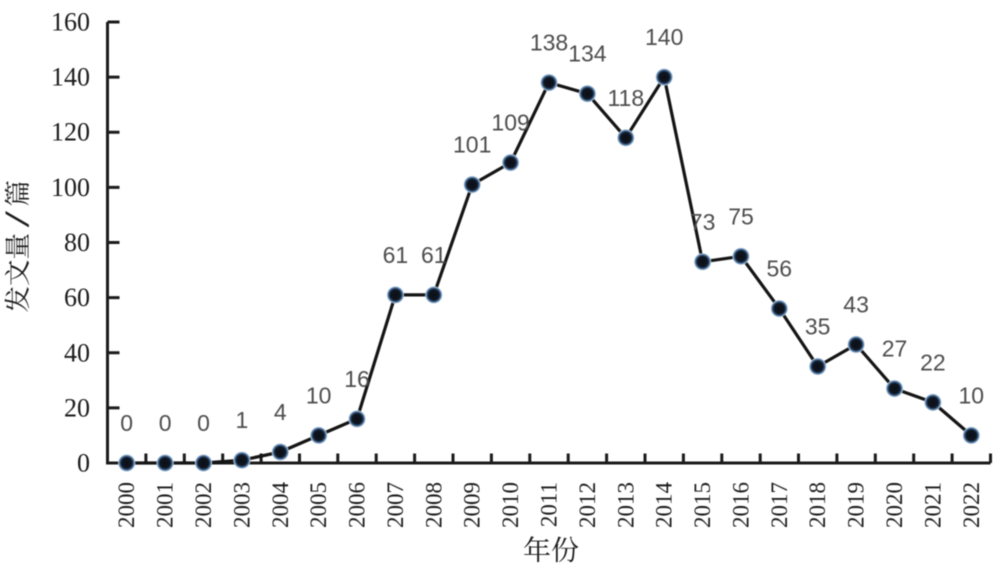  Describe the element at coordinates (510, 123) in the screenshot. I see `svg-text: 109` at that location.